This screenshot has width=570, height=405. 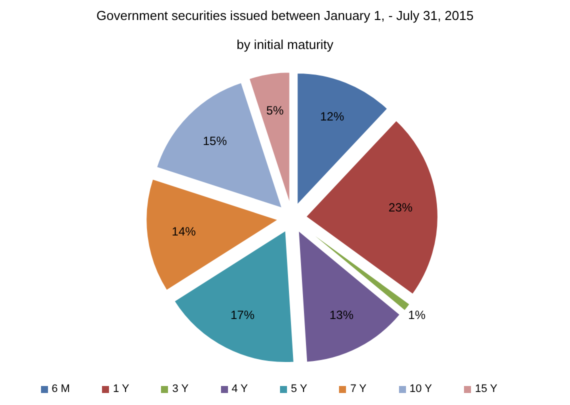 I want to click on data-label: 12%, so click(x=332, y=117).